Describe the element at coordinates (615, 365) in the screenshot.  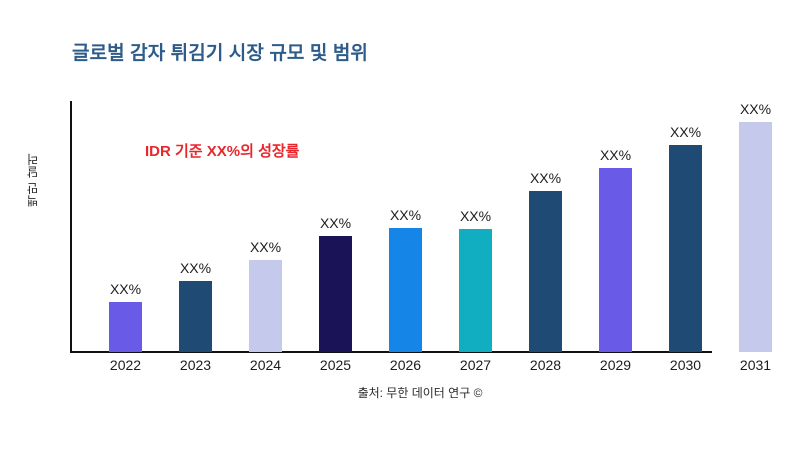
I see `x-tick-label-2029: 2029` at that location.